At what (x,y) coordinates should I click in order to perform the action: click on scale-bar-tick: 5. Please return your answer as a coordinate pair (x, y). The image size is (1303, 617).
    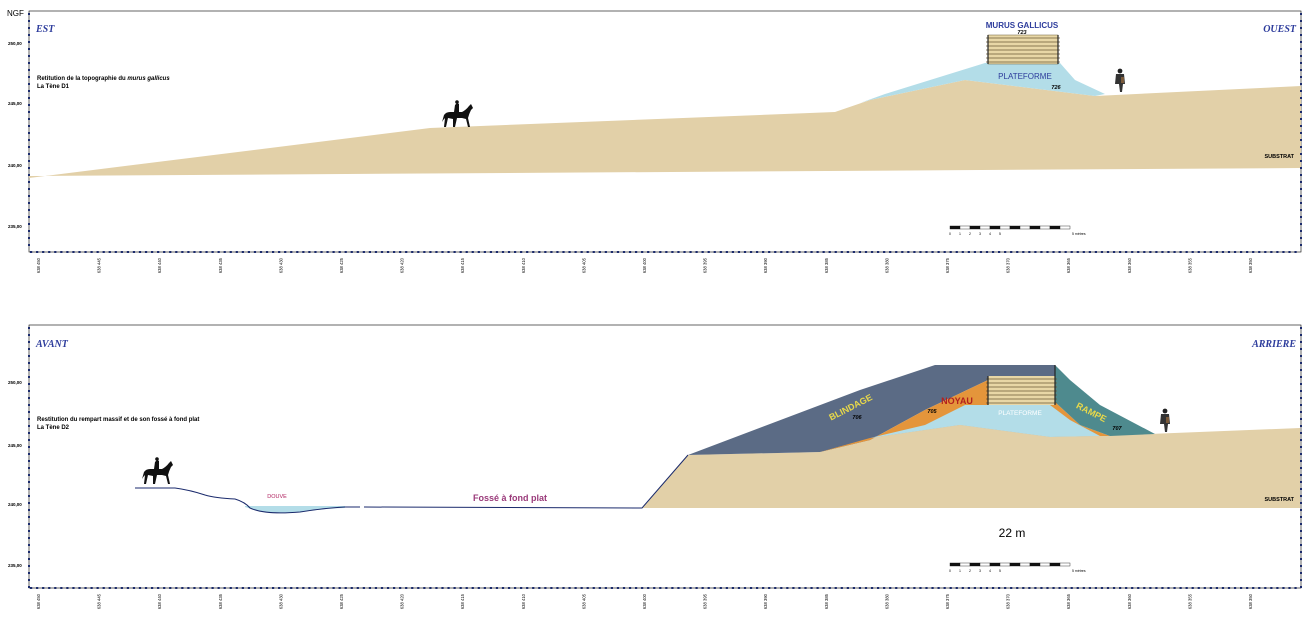
    Looking at the image, I should click on (1000, 571).